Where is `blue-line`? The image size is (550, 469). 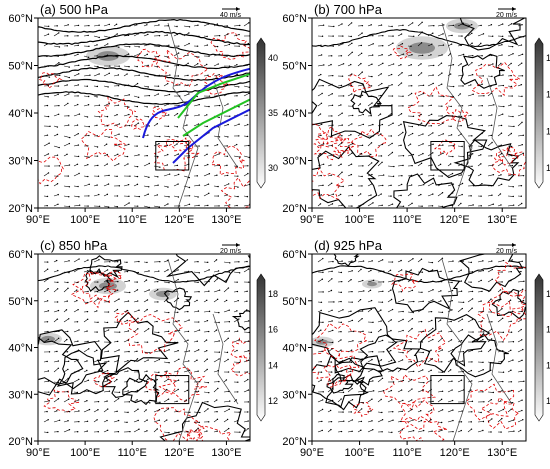
blue-line is located at coordinates (211, 136).